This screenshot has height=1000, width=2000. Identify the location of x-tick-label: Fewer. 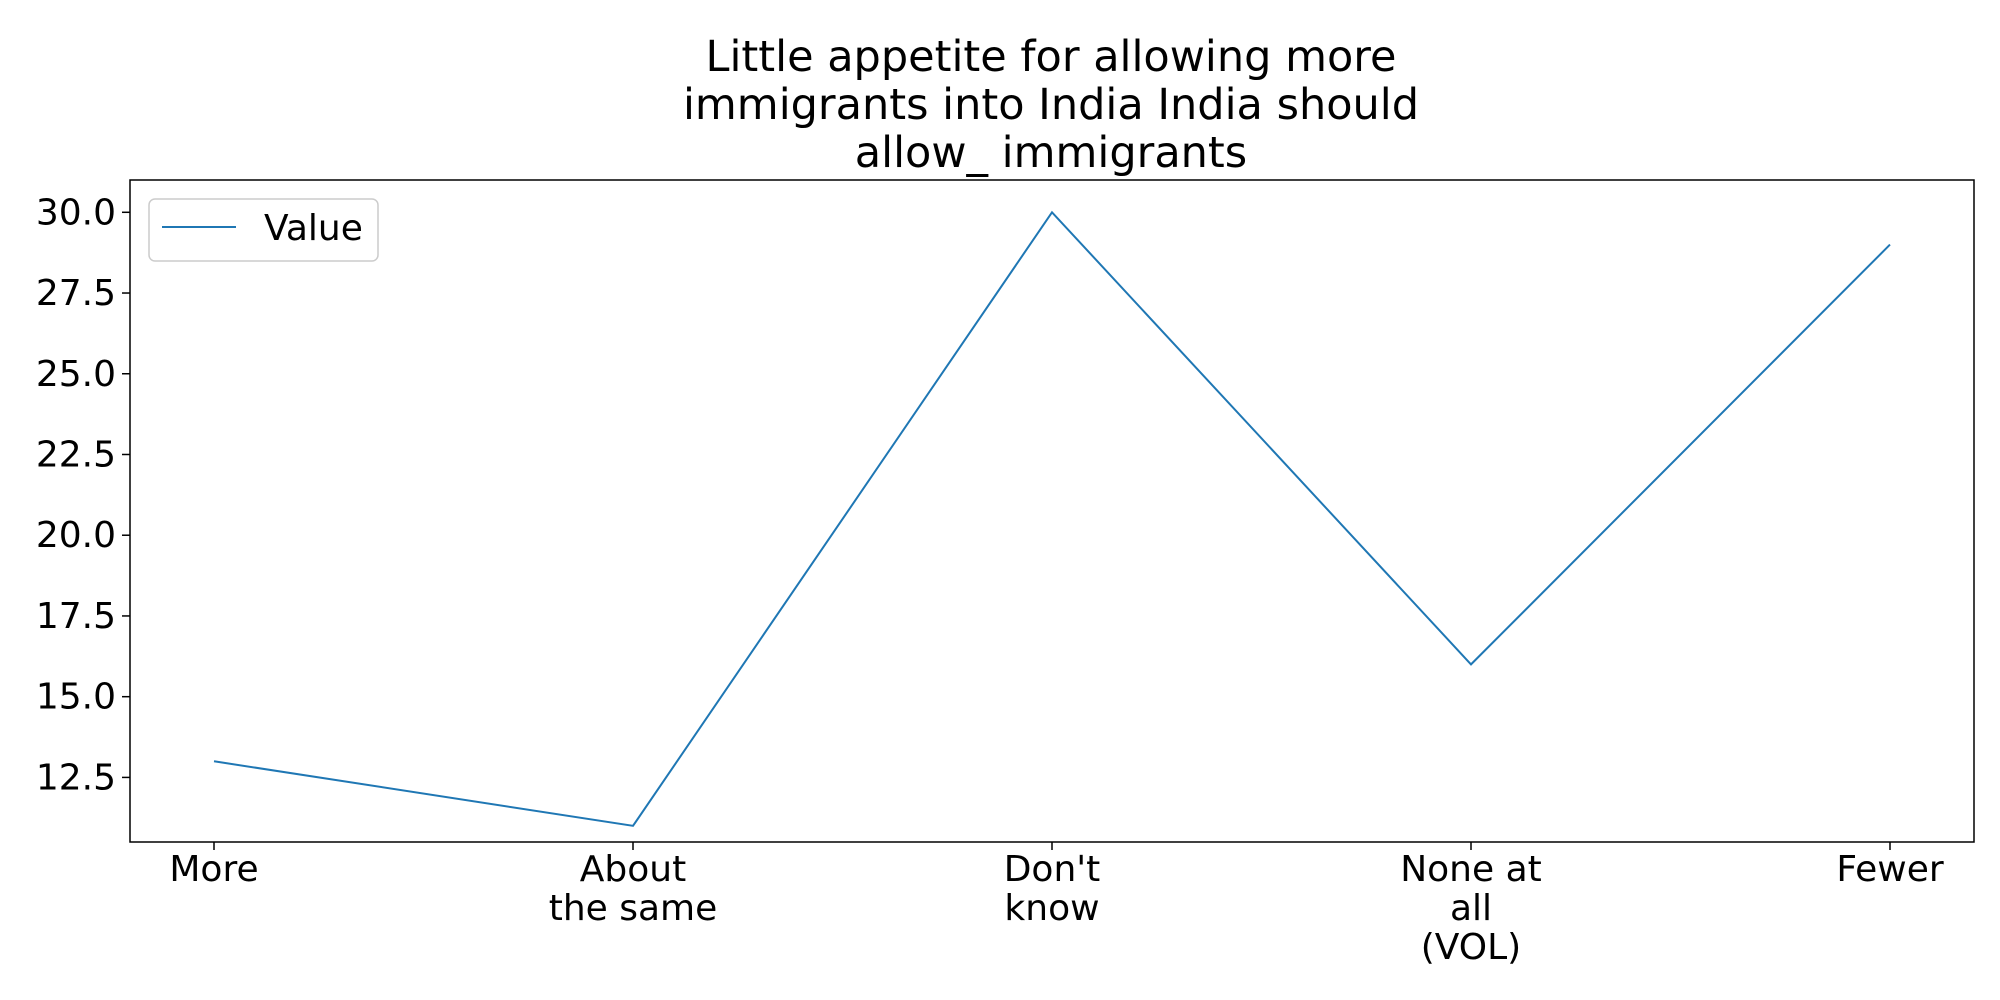
(1889, 869).